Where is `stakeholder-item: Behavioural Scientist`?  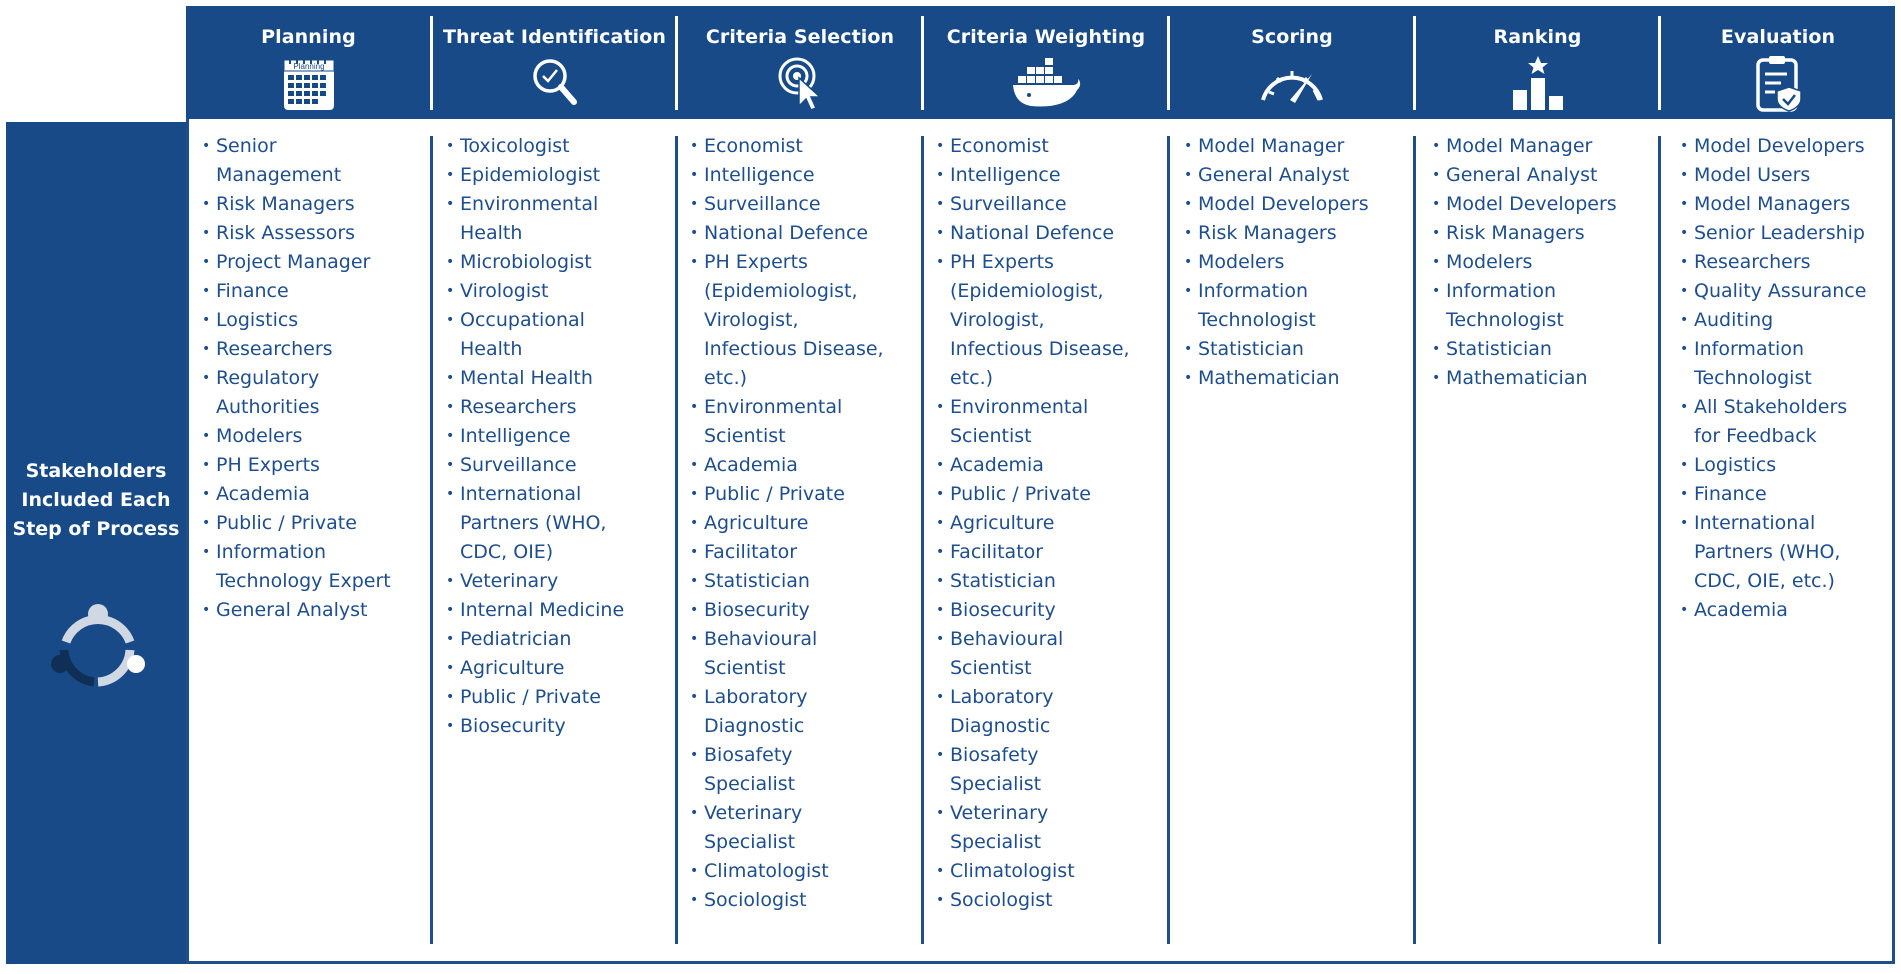
stakeholder-item: Behavioural Scientist is located at coordinates (1050, 654).